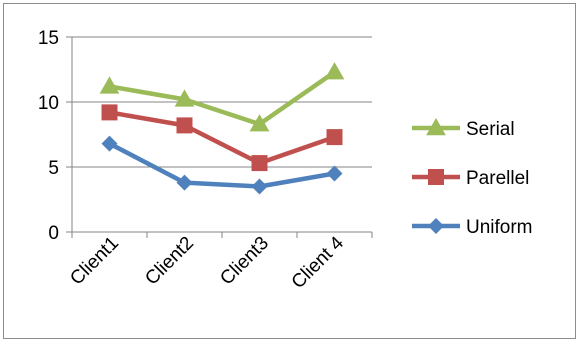 The height and width of the screenshot is (343, 581). I want to click on series-parellel, so click(222, 138).